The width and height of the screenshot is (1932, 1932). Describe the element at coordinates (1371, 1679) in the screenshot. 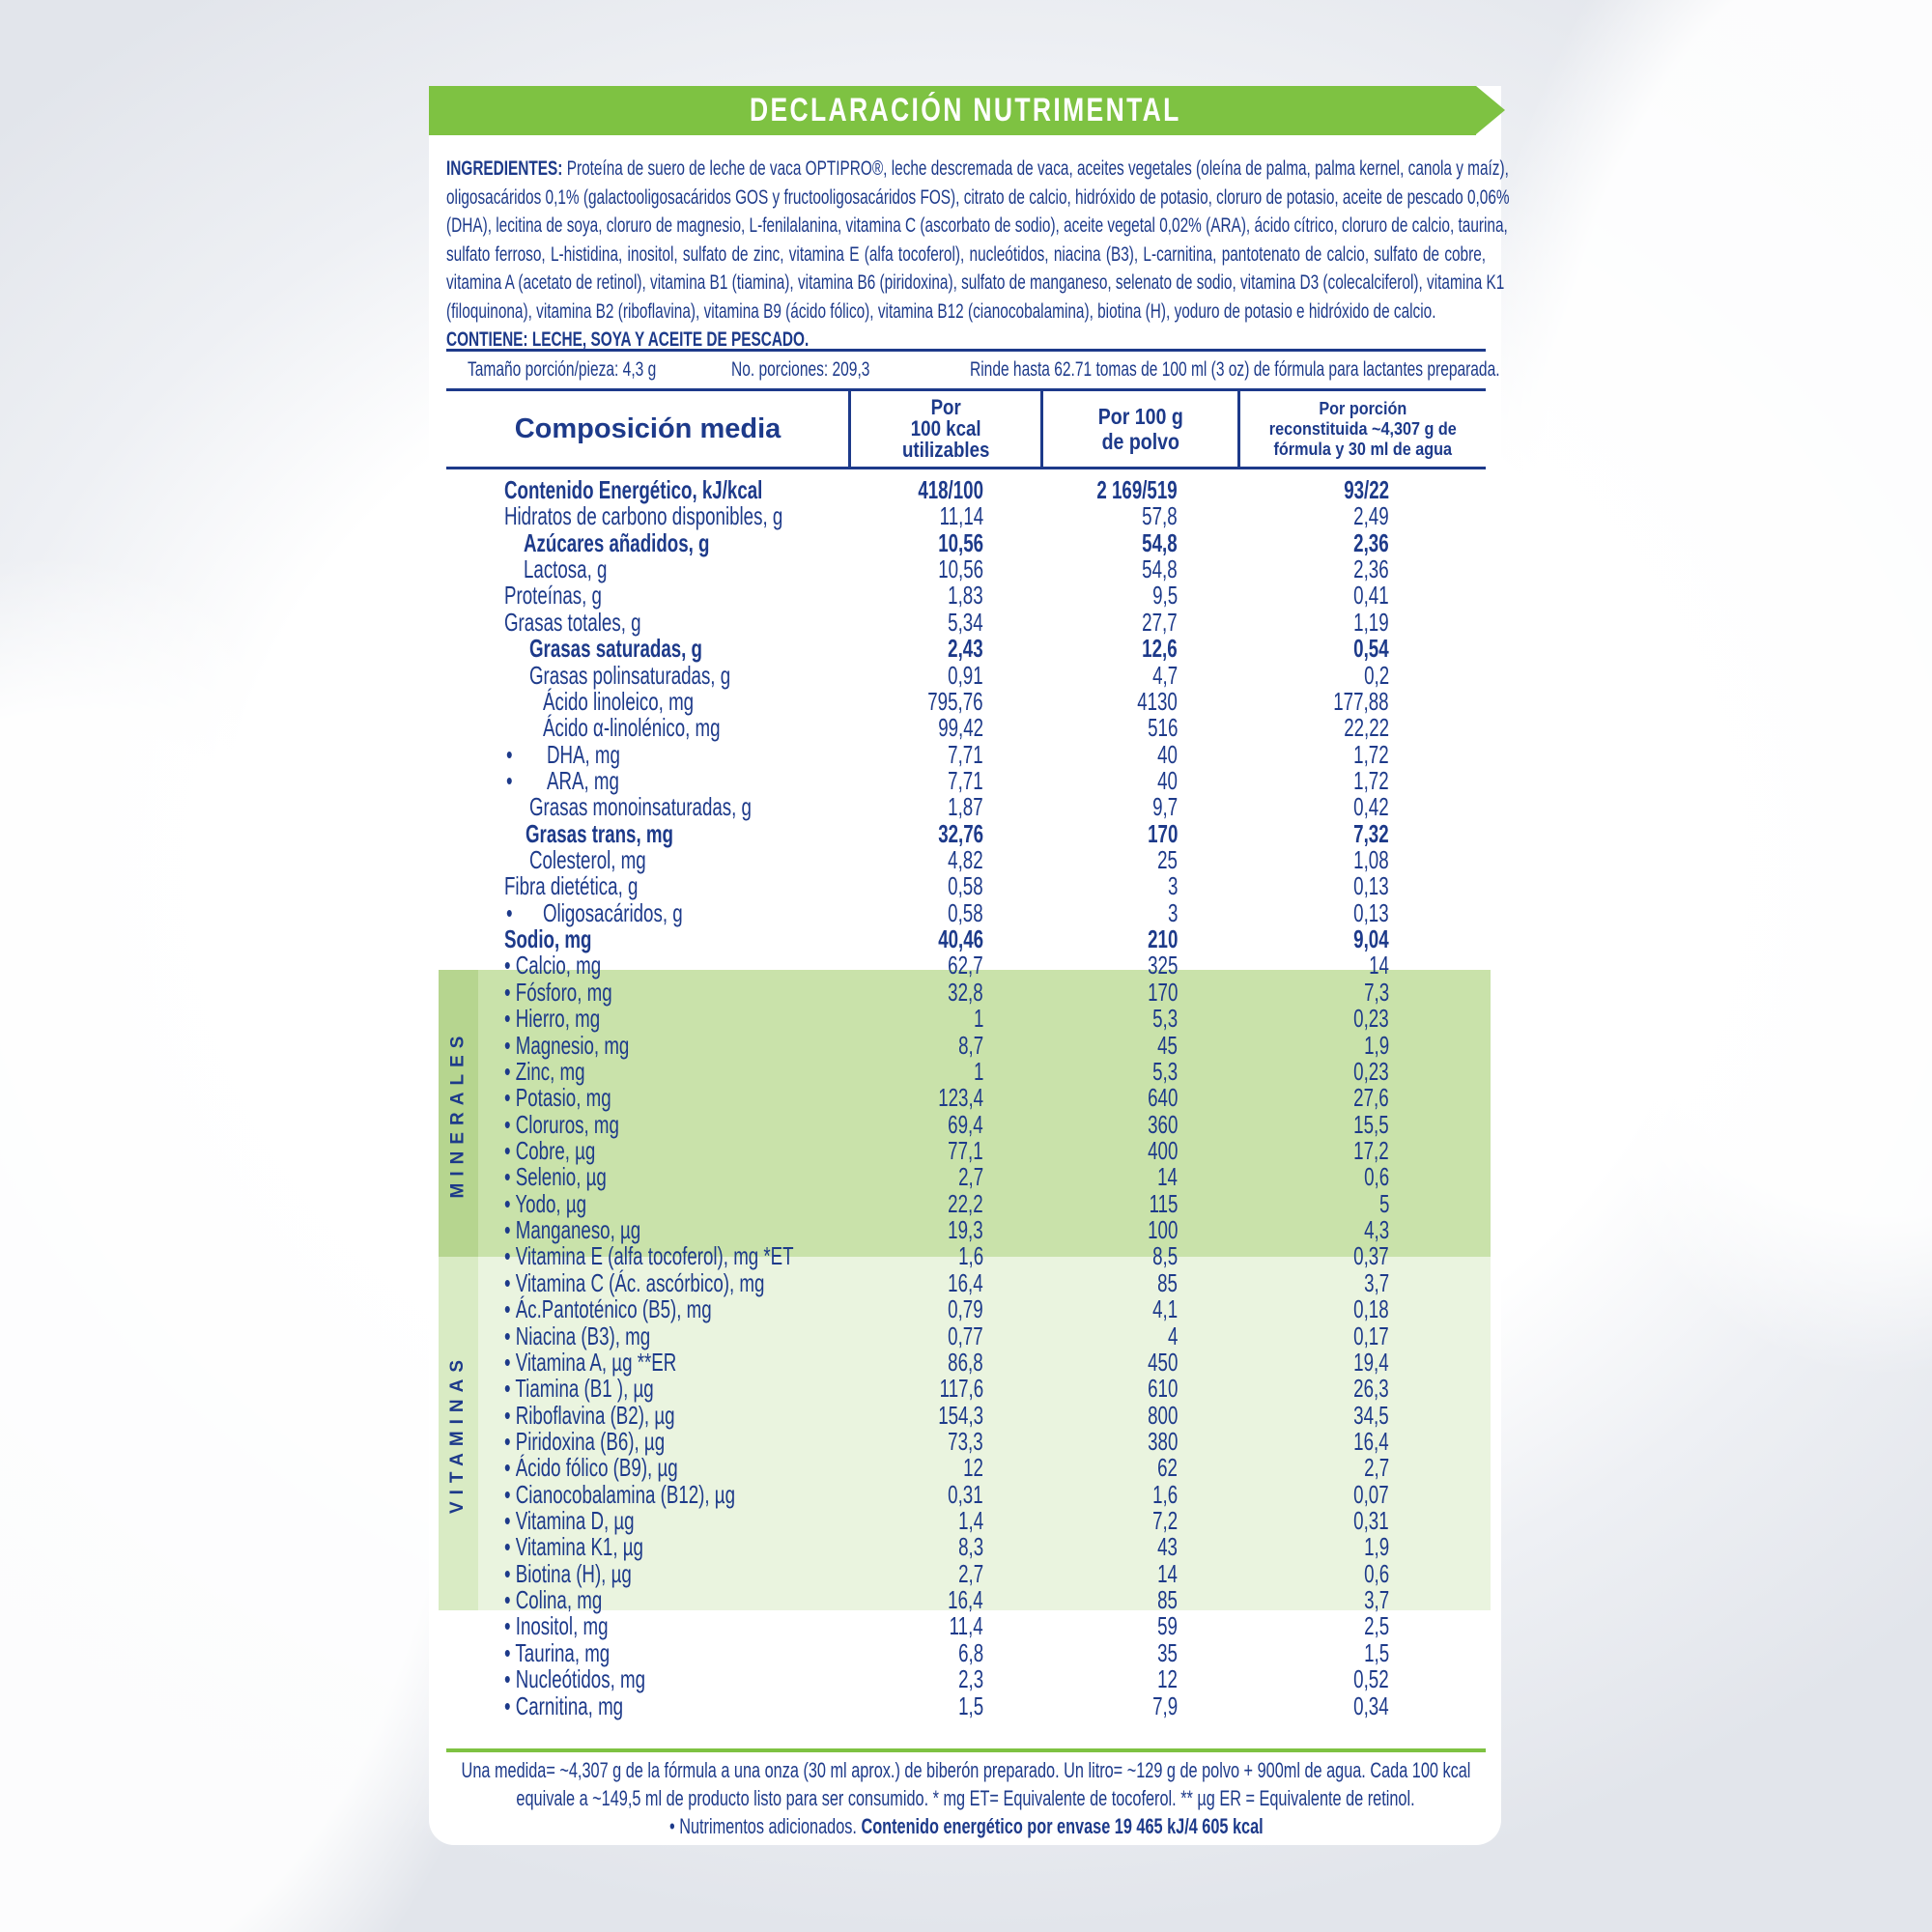

I see `value-per-serving: 0,52` at that location.